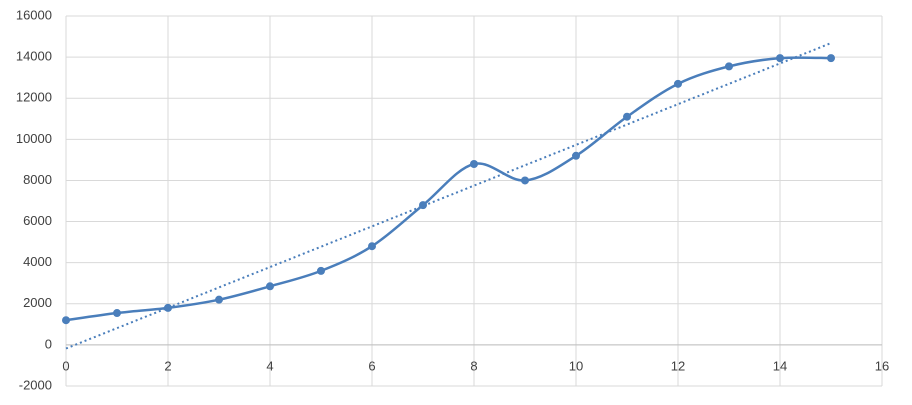  What do you see at coordinates (371, 365) in the screenshot?
I see `x-tick-label: 6` at bounding box center [371, 365].